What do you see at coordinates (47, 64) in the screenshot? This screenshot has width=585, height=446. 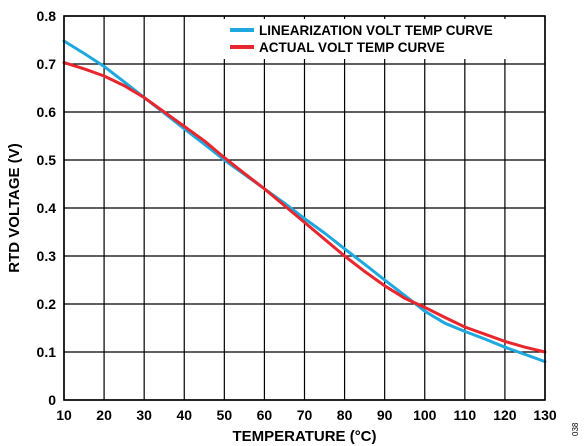 I see `y-tick-label: 0.7` at bounding box center [47, 64].